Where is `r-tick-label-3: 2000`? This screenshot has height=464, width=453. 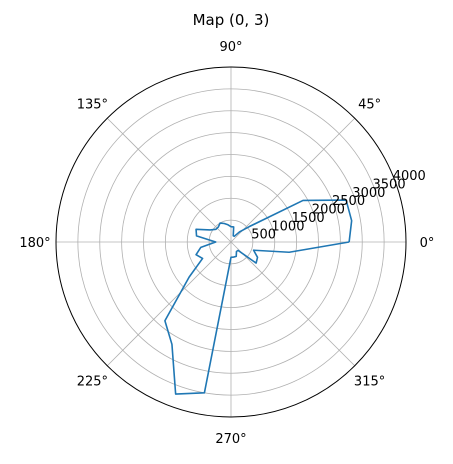 r-tick-label-3: 2000 is located at coordinates (328, 210).